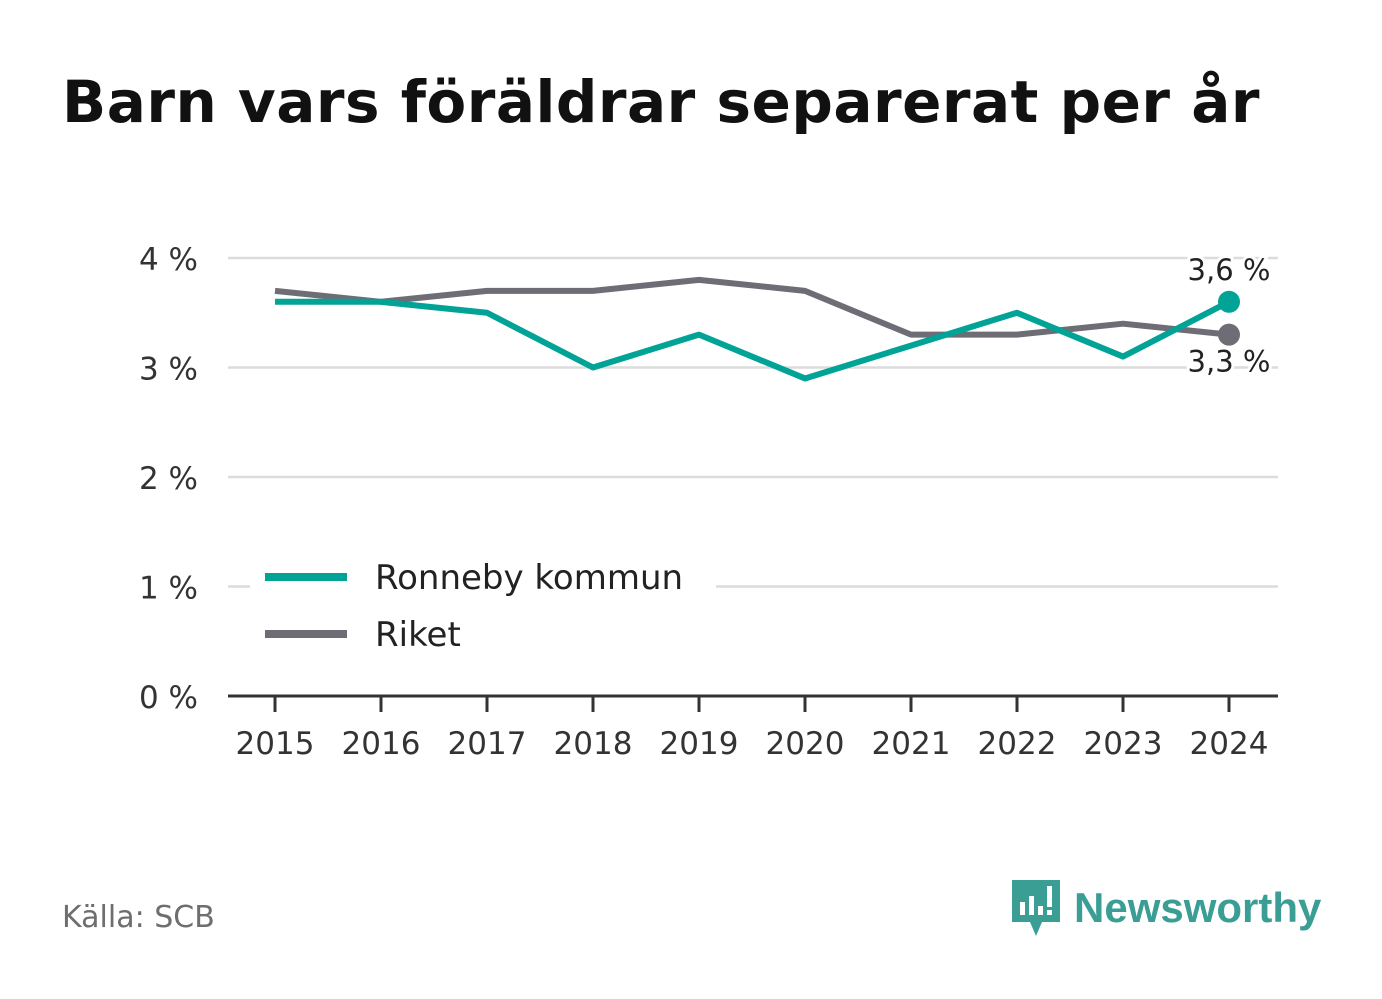 This screenshot has width=1382, height=999. Describe the element at coordinates (487, 744) in the screenshot. I see `x-tick-label: 2017` at that location.